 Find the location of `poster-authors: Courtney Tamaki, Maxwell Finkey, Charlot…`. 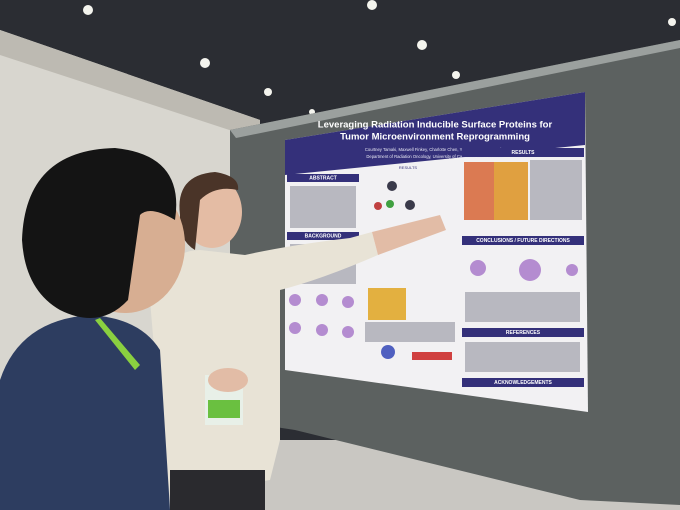

poster-authors: Courtney Tamaki, Maxwell Finkey, Charlot… is located at coordinates (435, 149).